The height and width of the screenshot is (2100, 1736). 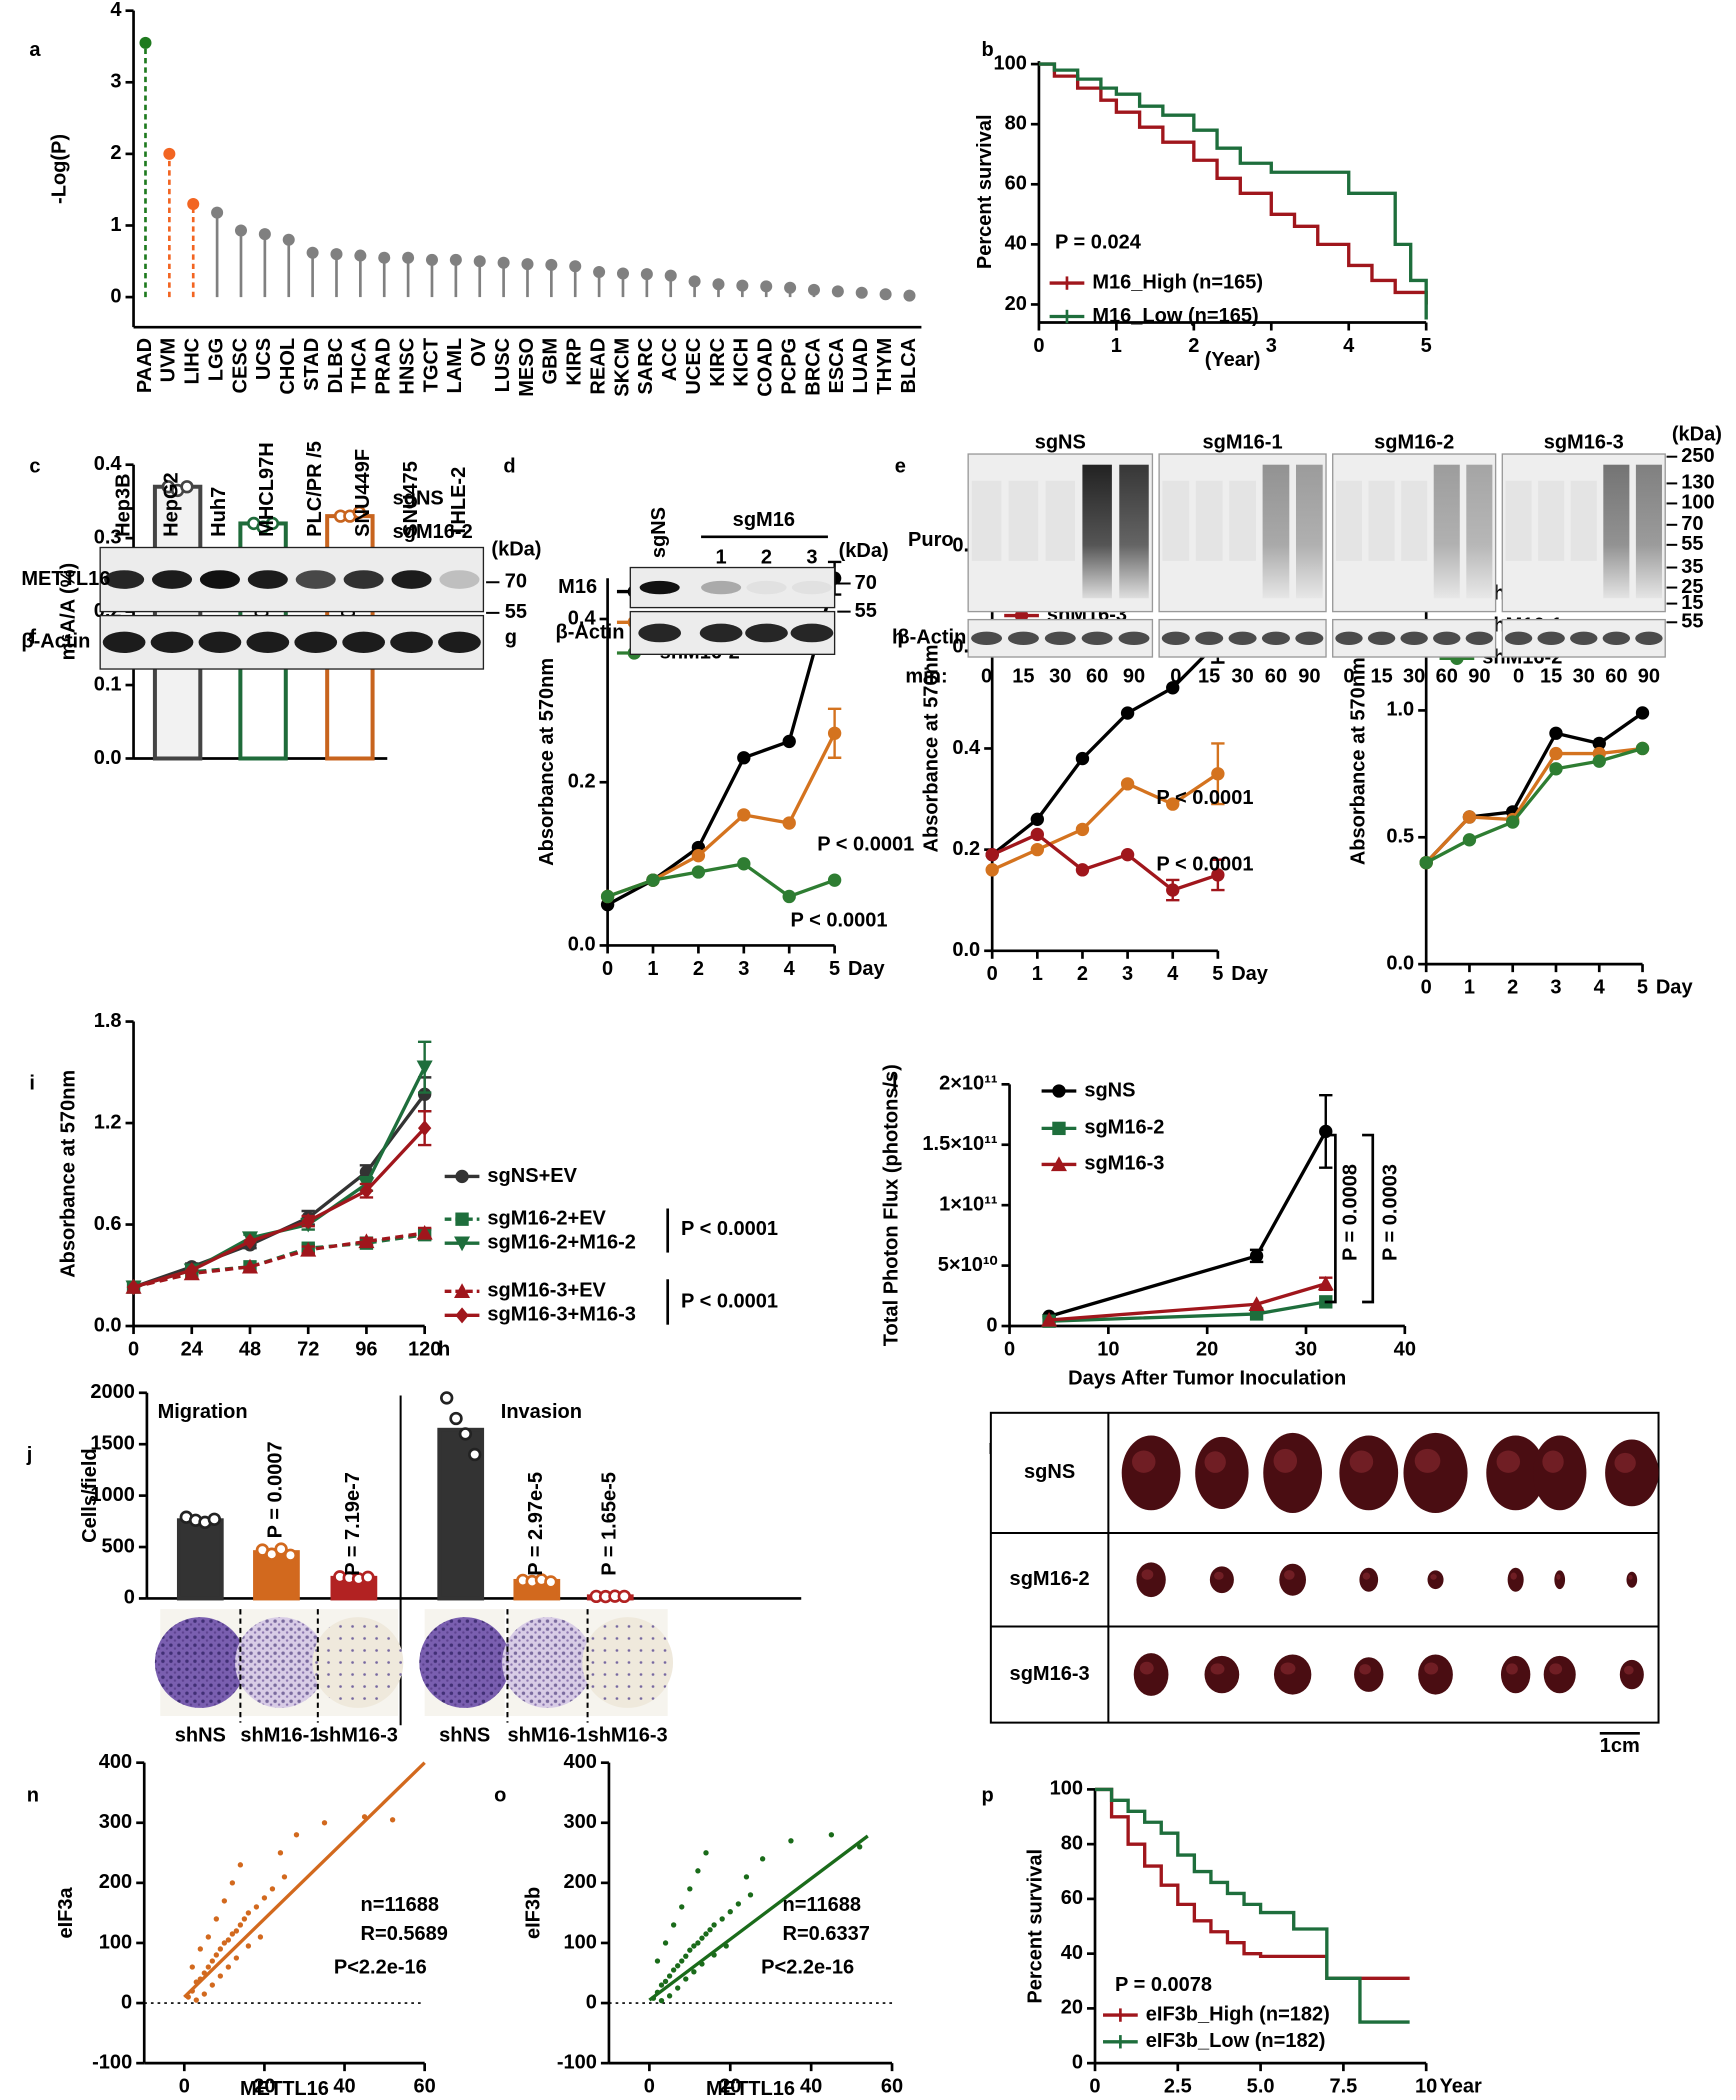 I want to click on panel-letter: d, so click(x=509, y=467).